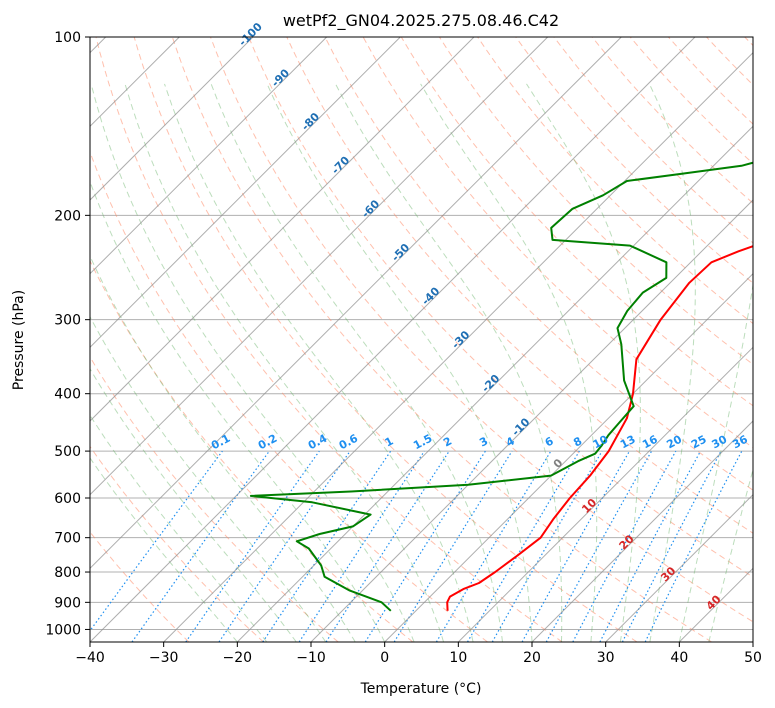 This screenshot has width=775, height=708. I want to click on y-axis-label: Pressure (hPa), so click(19, 340).